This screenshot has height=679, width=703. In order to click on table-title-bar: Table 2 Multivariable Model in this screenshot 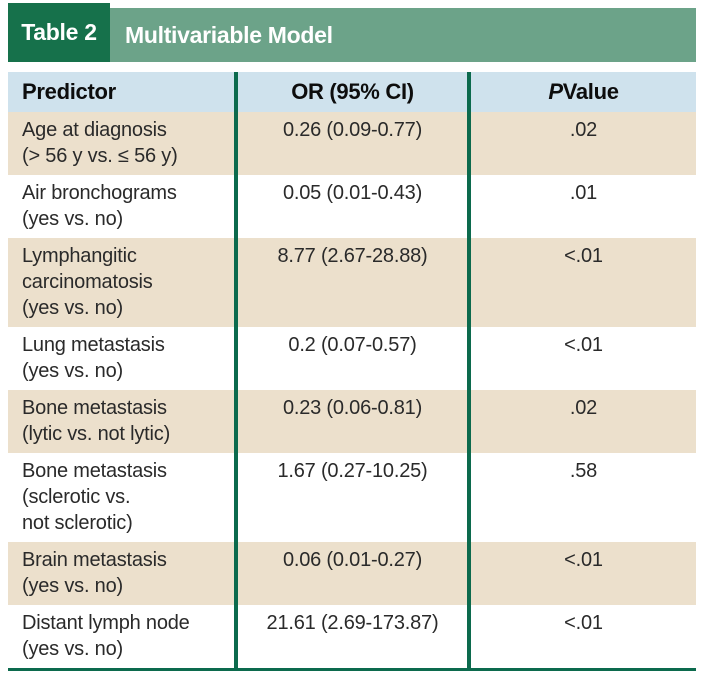, I will do `click(352, 32)`.